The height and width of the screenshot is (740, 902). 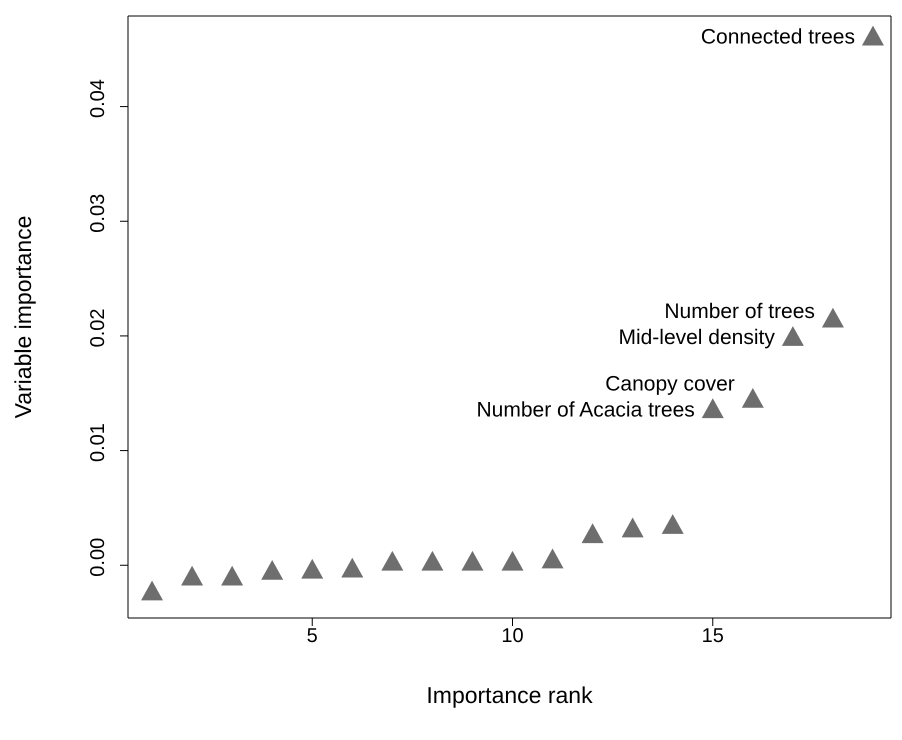 What do you see at coordinates (98, 328) in the screenshot?
I see `y-tick-label: 0.02` at bounding box center [98, 328].